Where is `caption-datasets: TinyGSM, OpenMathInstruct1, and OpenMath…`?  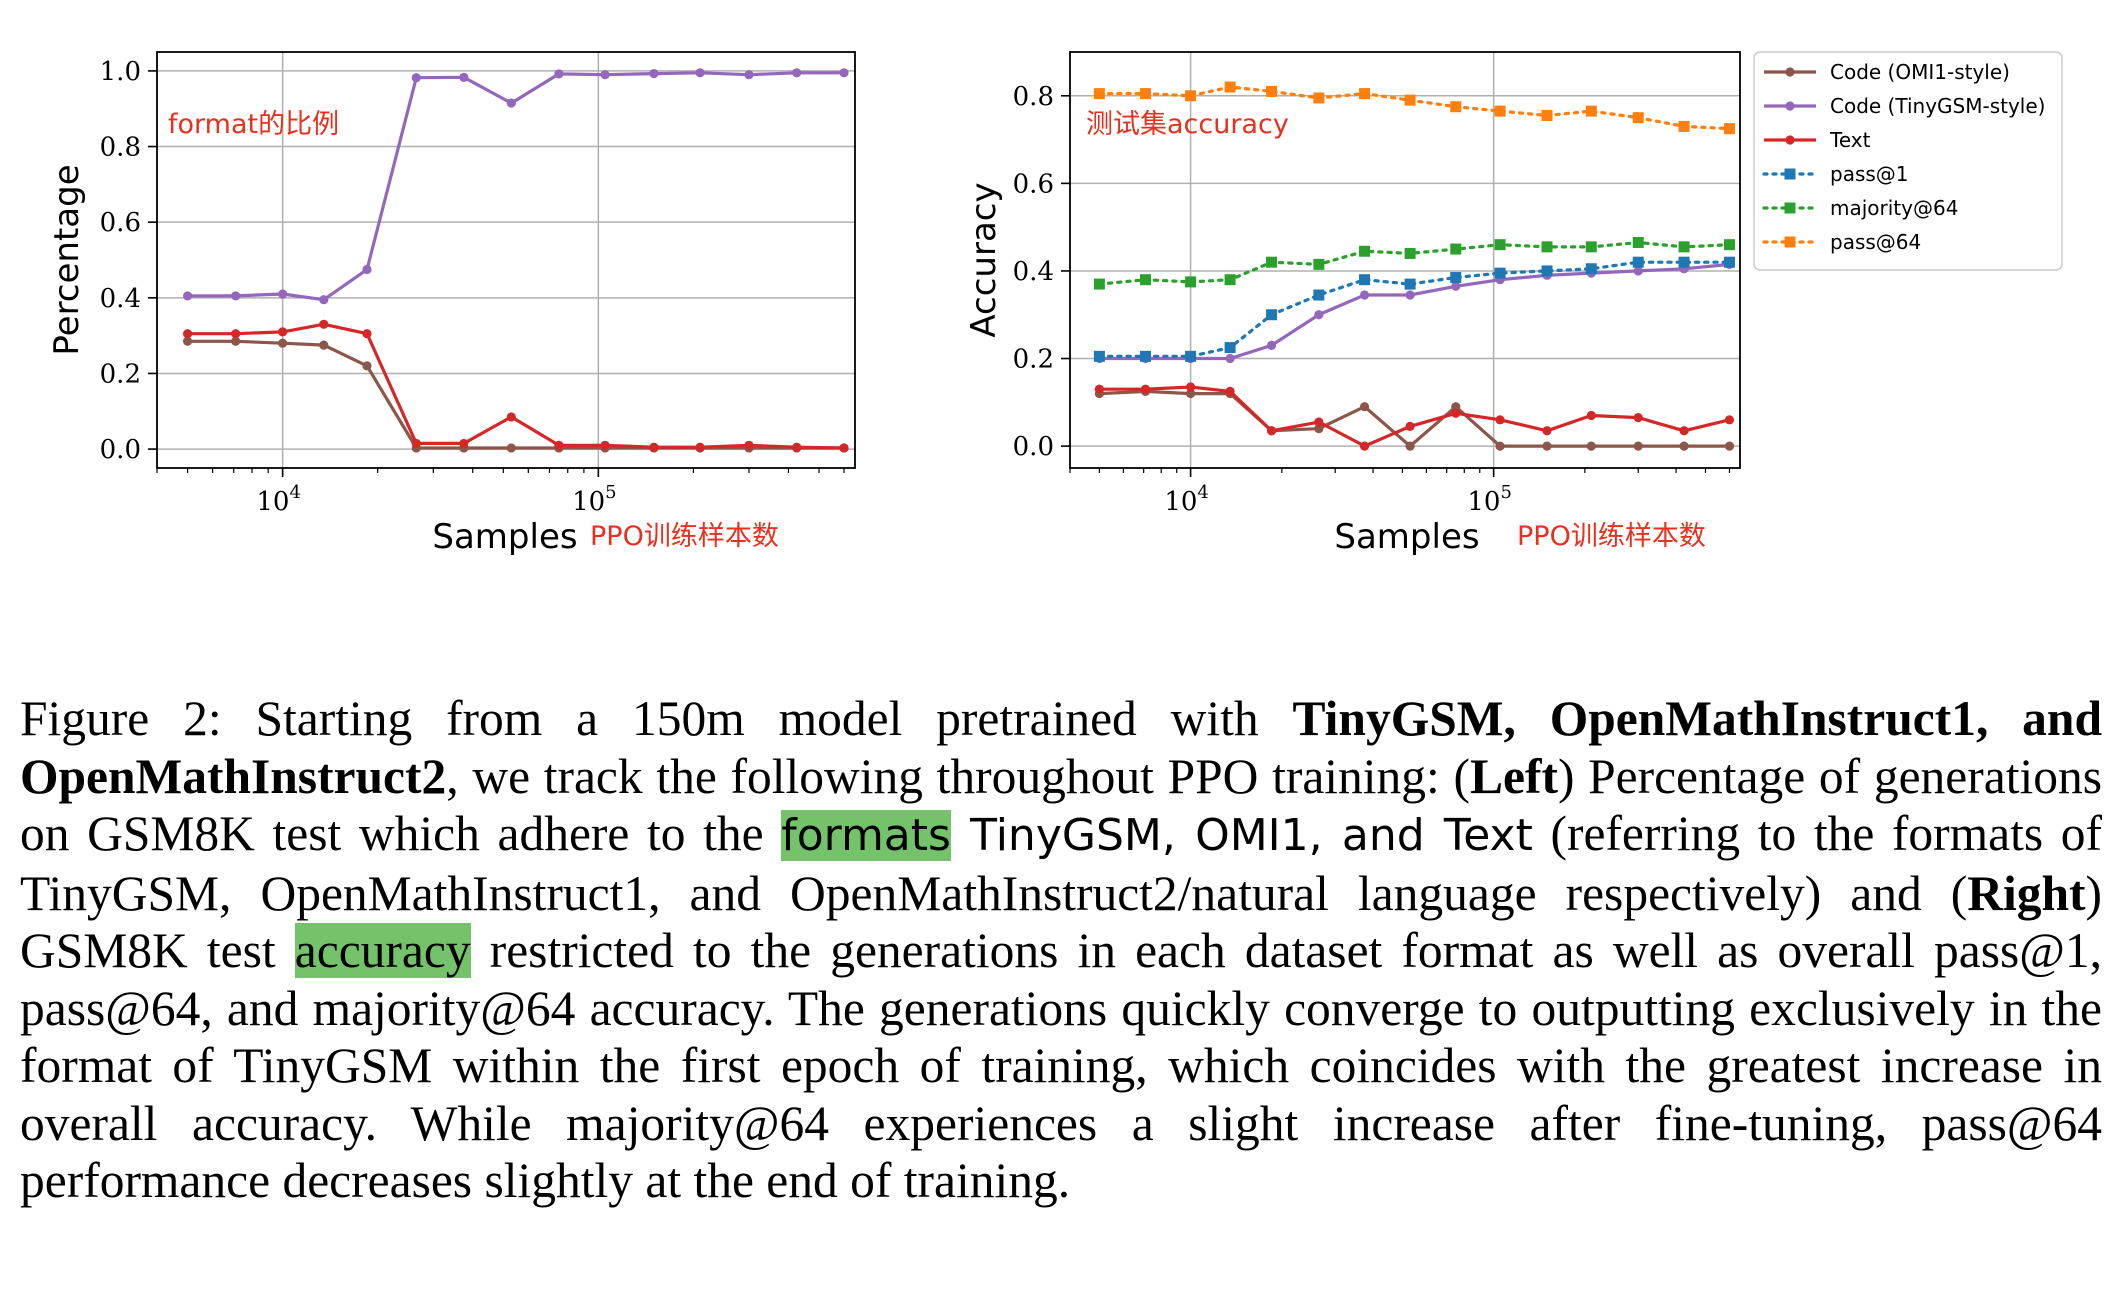 caption-datasets: TinyGSM, OpenMathInstruct1, and OpenMath… is located at coordinates (1061, 747).